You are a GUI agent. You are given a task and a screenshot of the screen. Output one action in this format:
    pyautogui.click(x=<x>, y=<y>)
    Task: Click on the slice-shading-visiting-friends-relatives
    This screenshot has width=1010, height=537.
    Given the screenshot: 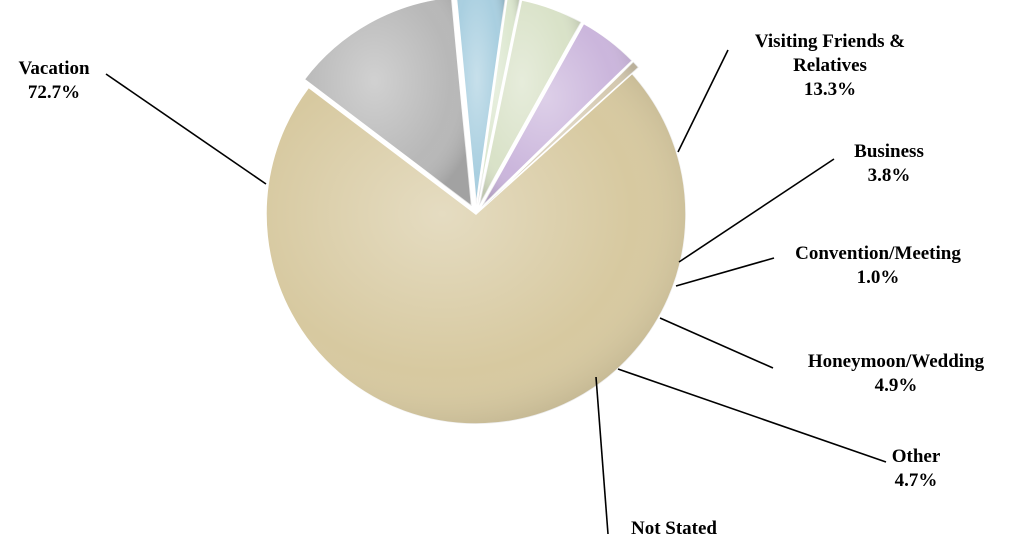 What is the action you would take?
    pyautogui.click(x=388, y=103)
    